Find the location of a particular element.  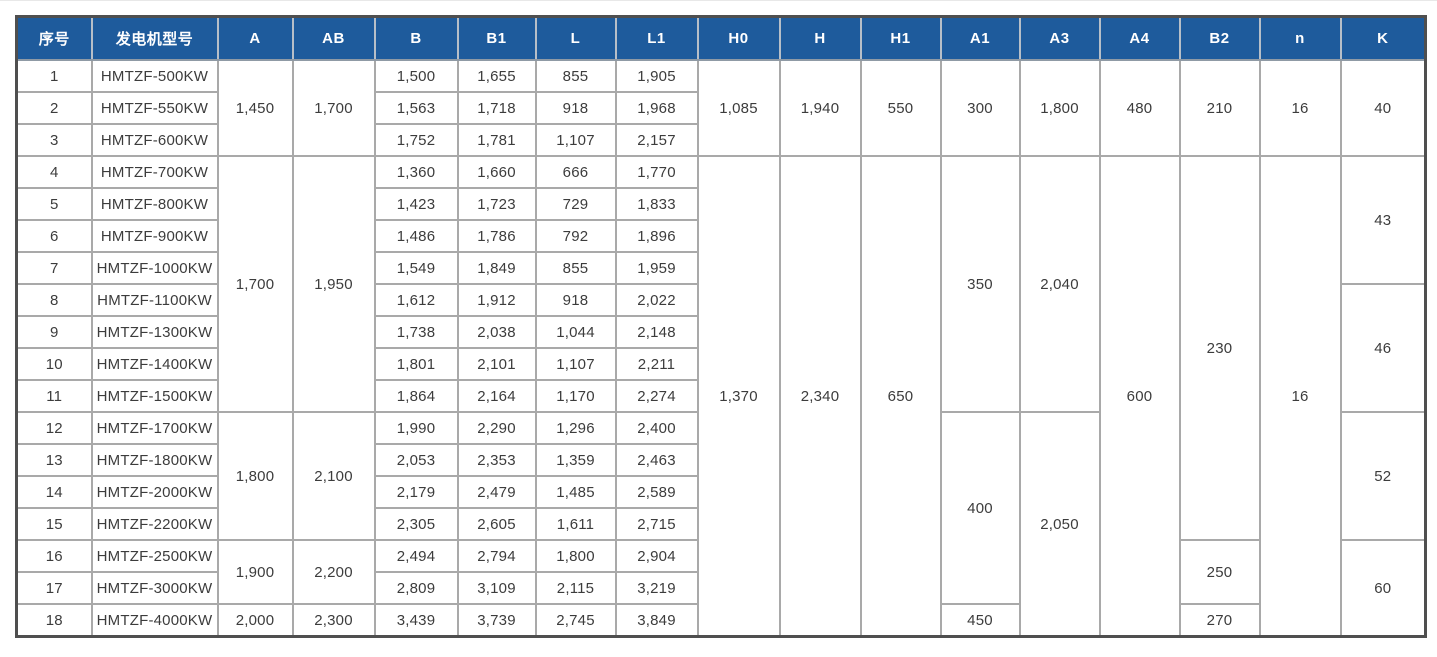

table-cell: 1,370 is located at coordinates (738, 396).